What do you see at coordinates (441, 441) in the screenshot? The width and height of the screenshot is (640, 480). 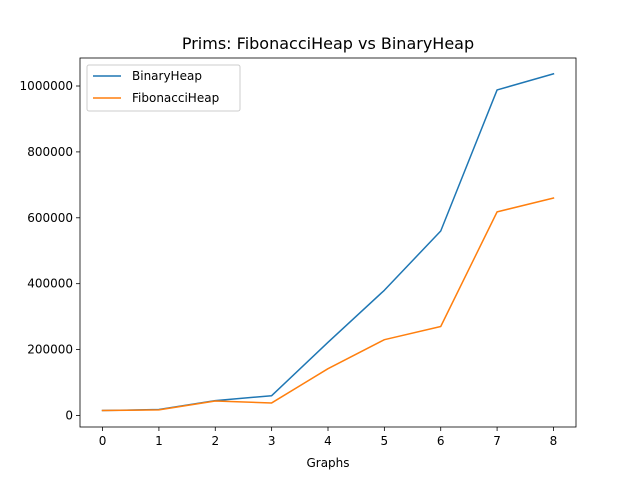 I see `x-tick-label: 6` at bounding box center [441, 441].